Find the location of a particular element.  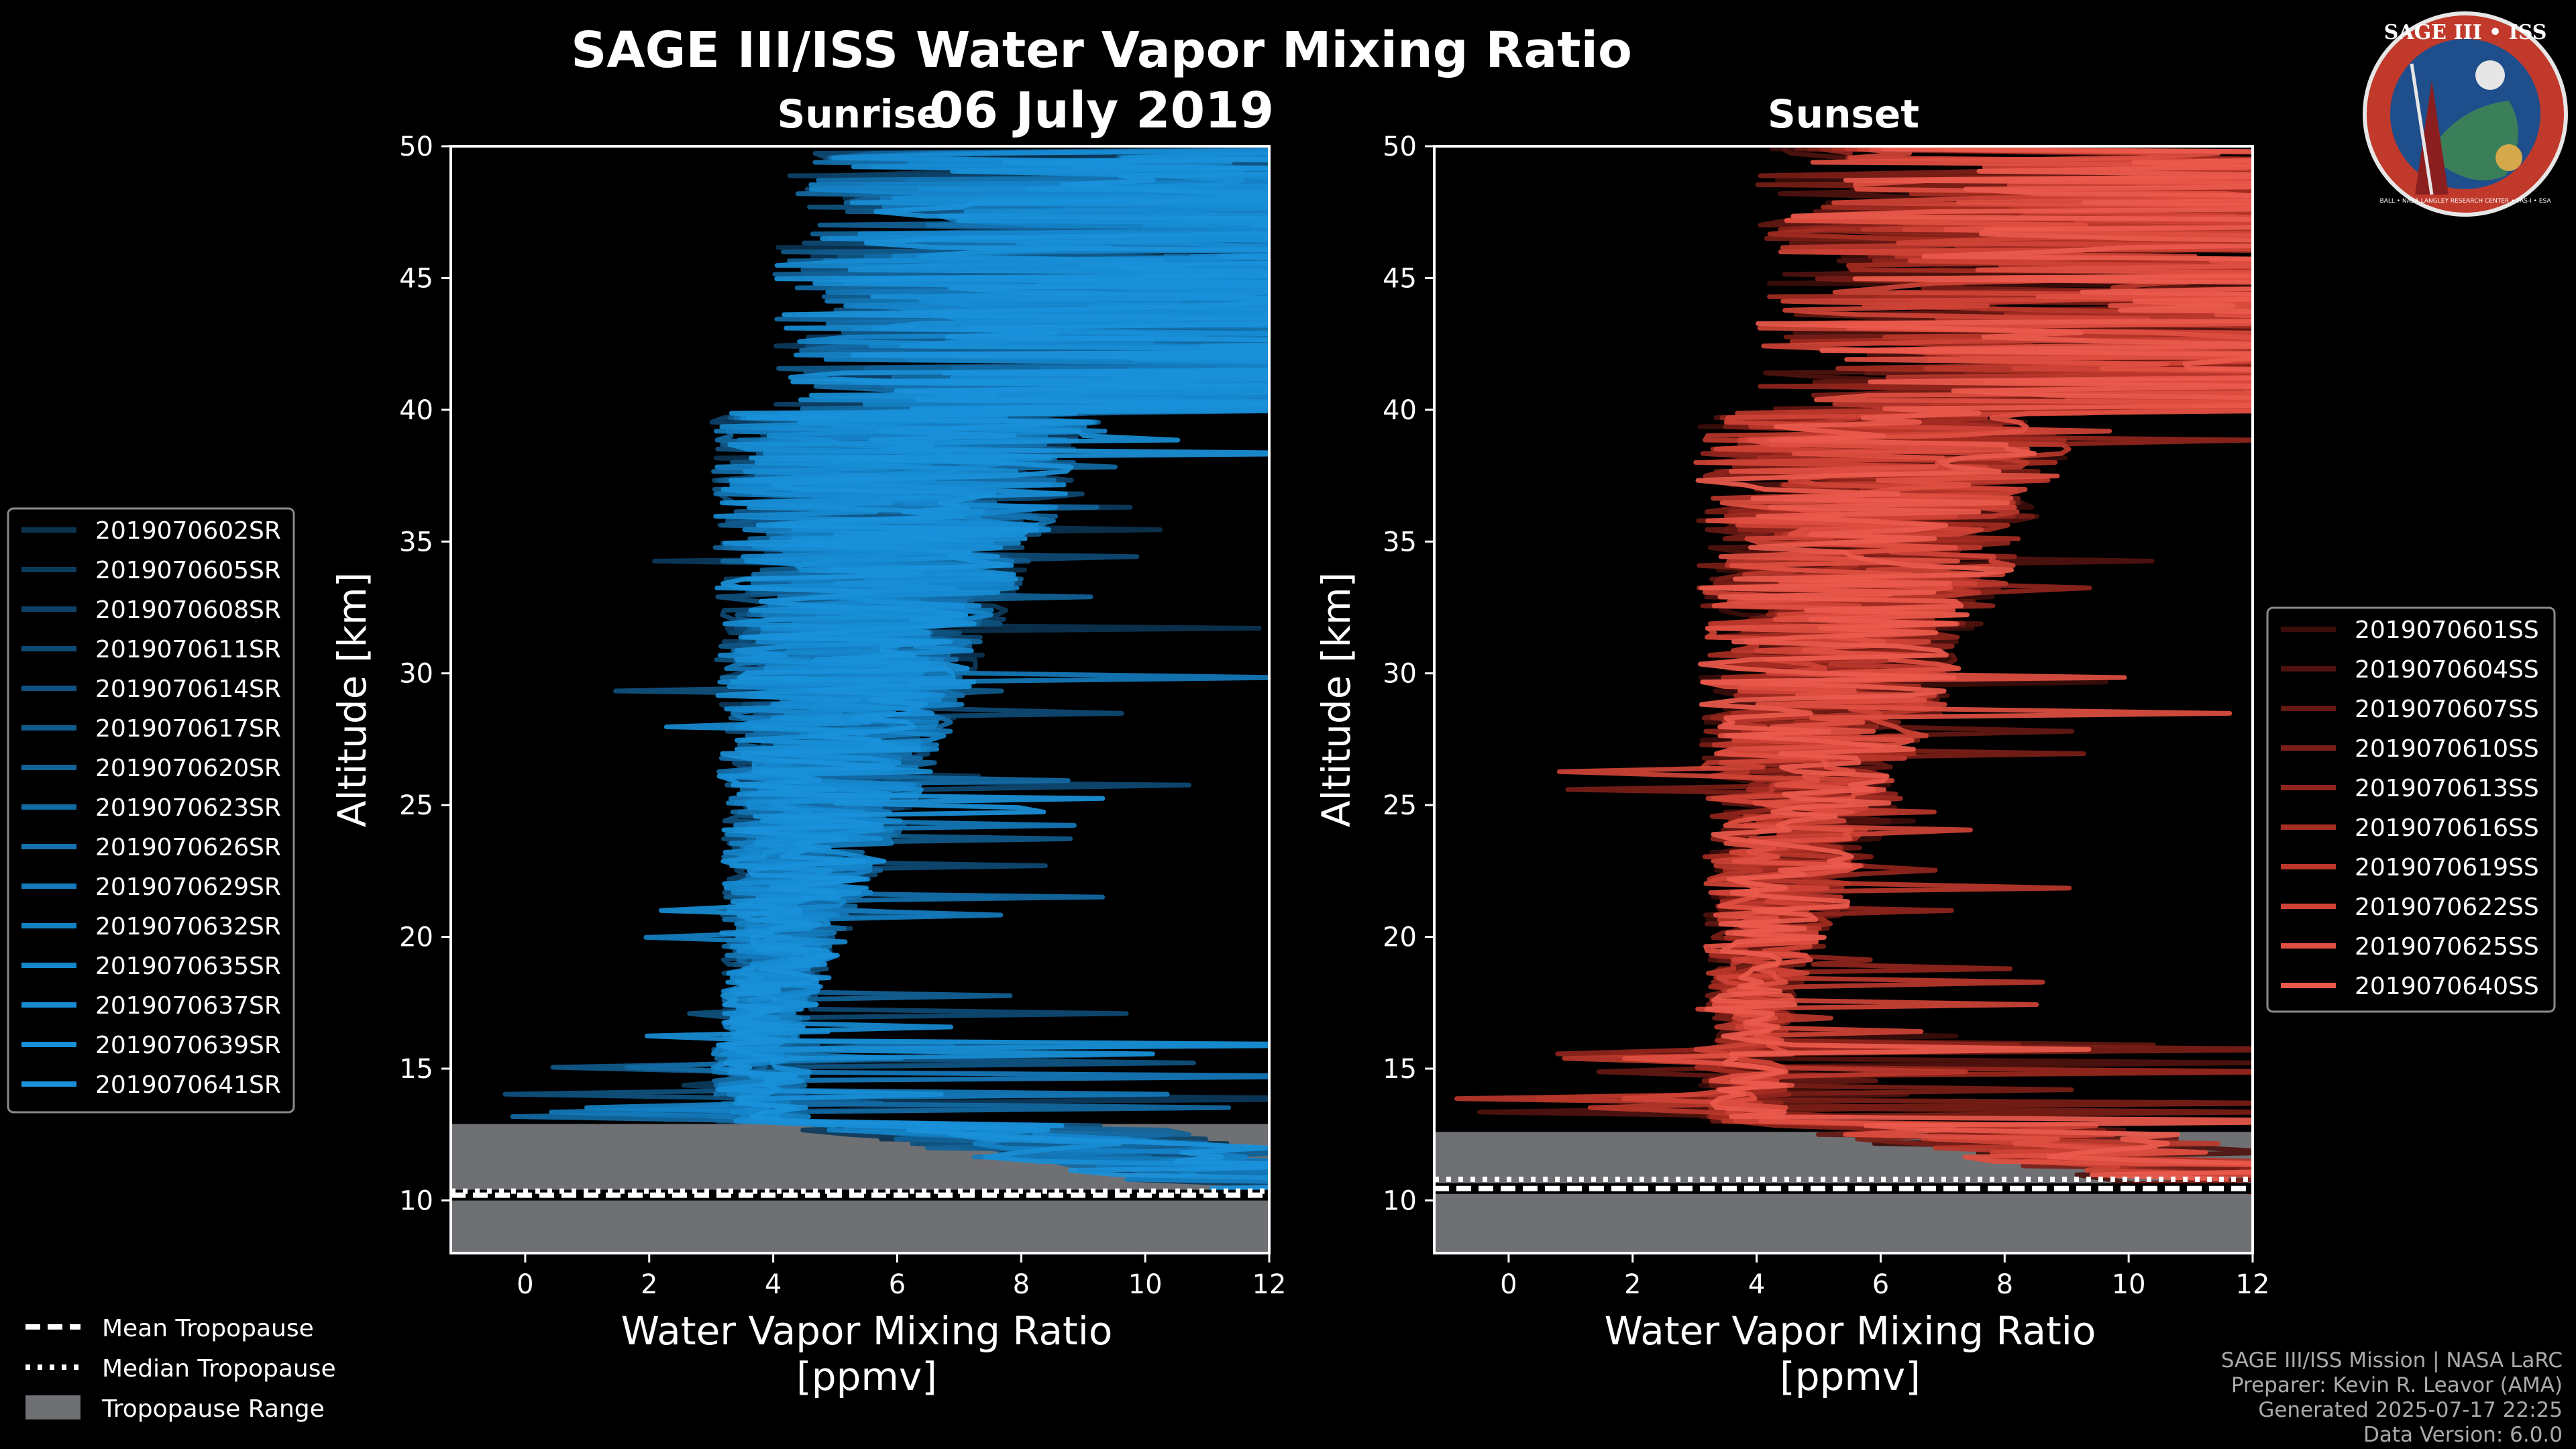

mean-tropopause-label: Mean Tropopause is located at coordinates (208, 1328).